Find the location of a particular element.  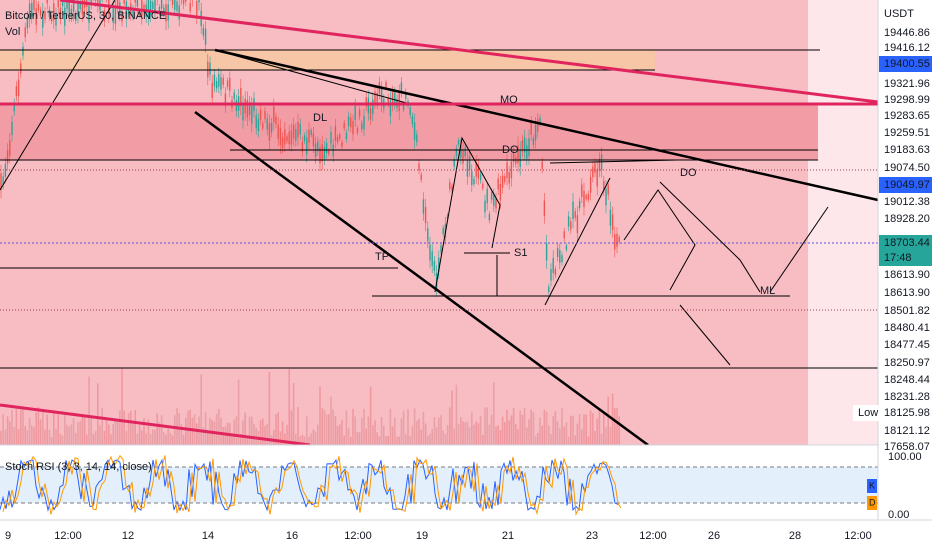

time-label: 23 is located at coordinates (592, 536).